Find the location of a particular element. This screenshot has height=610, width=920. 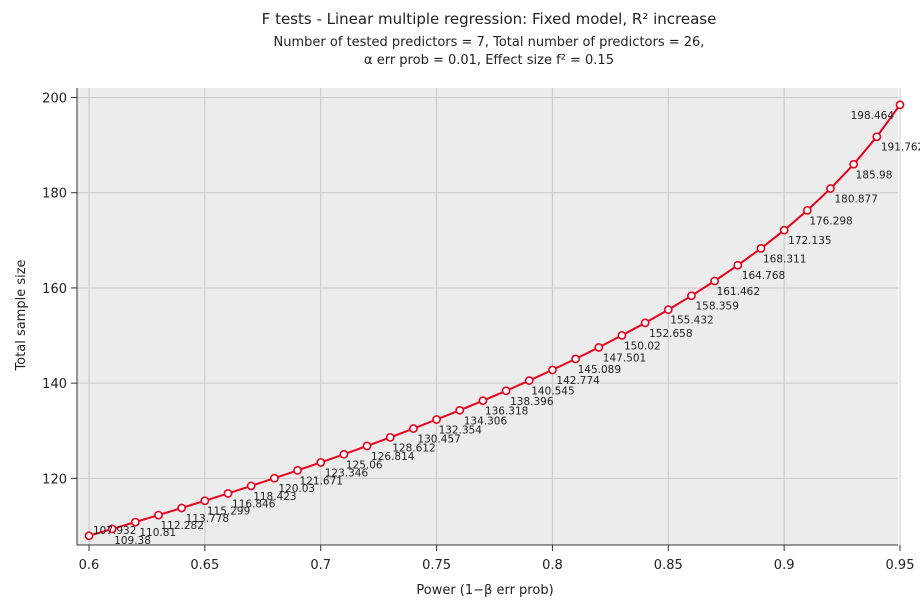

x-tick-label: 0.8 is located at coordinates (552, 565).